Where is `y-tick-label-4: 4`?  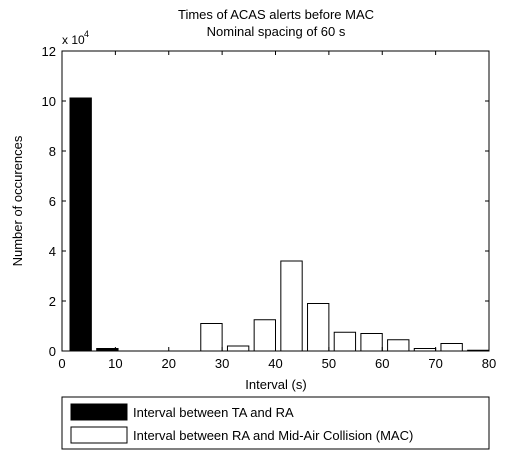
y-tick-label-4: 4 is located at coordinates (52, 251).